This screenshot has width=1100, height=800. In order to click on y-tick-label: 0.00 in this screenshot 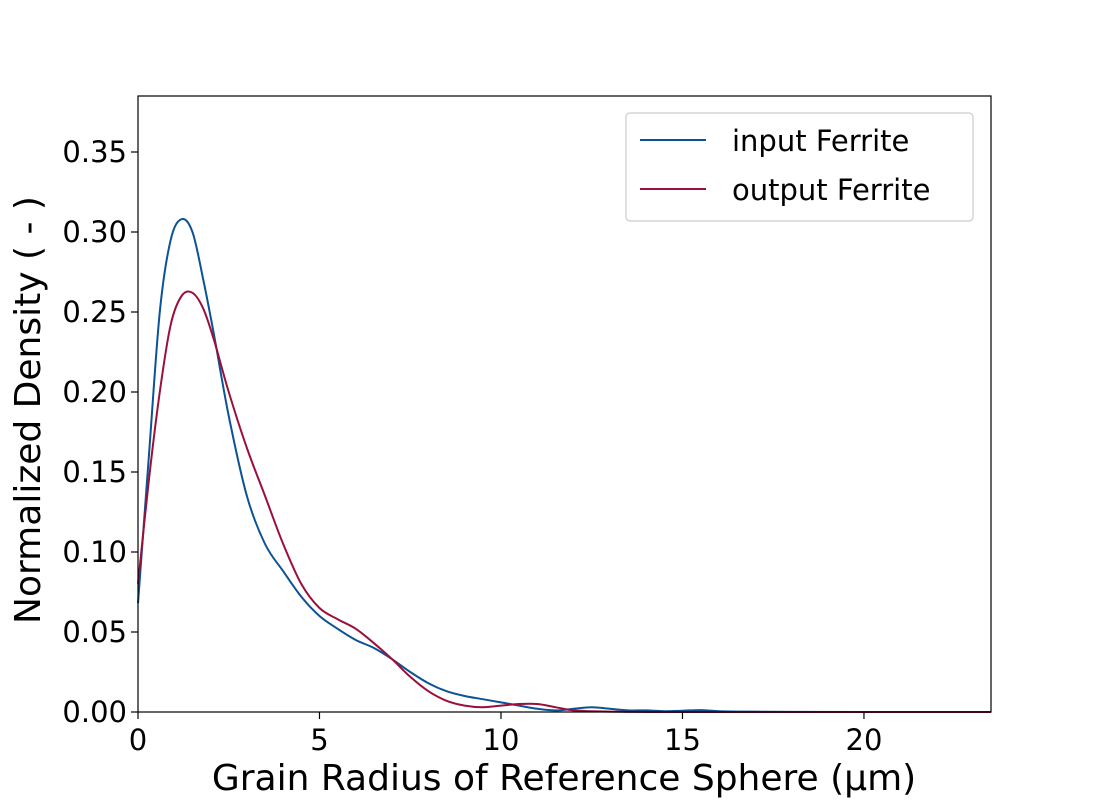, I will do `click(94, 712)`.